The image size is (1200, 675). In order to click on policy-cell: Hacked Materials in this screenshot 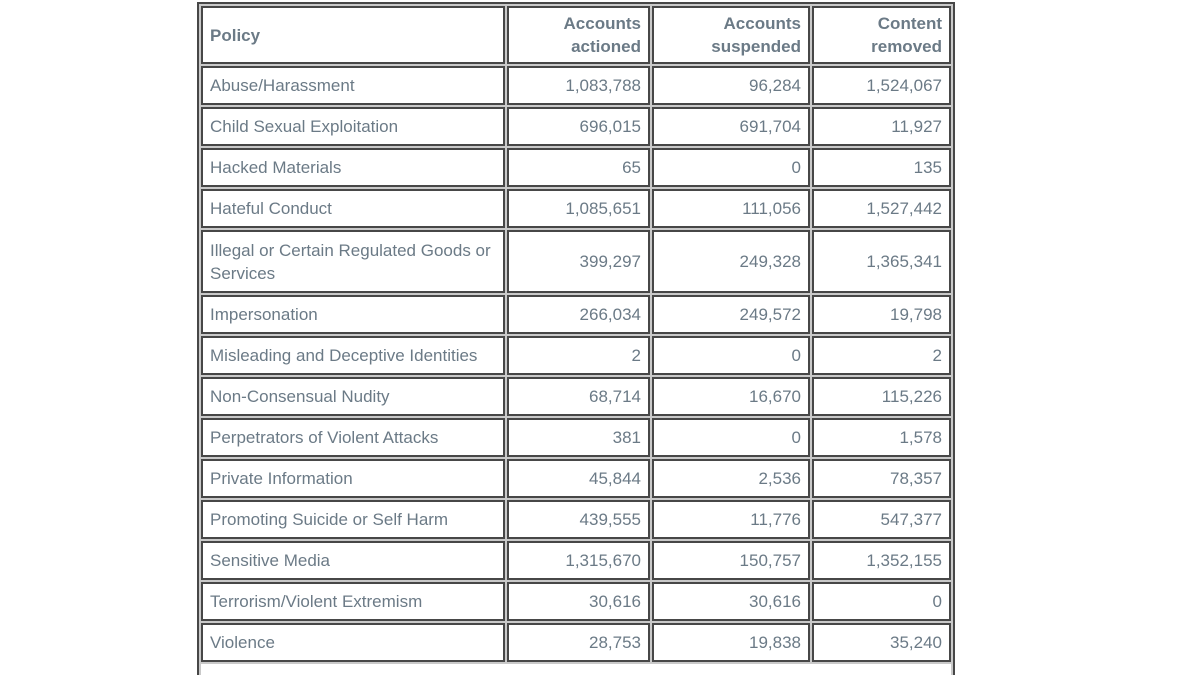, I will do `click(353, 167)`.